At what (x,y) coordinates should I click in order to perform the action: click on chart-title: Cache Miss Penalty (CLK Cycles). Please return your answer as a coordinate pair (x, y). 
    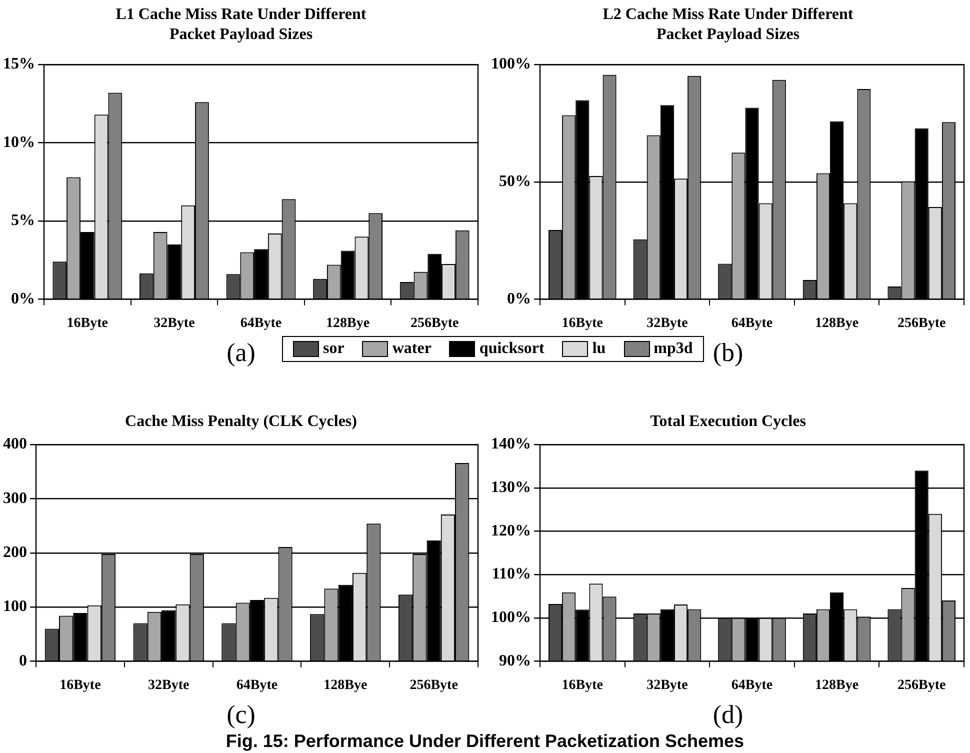
    Looking at the image, I should click on (241, 422).